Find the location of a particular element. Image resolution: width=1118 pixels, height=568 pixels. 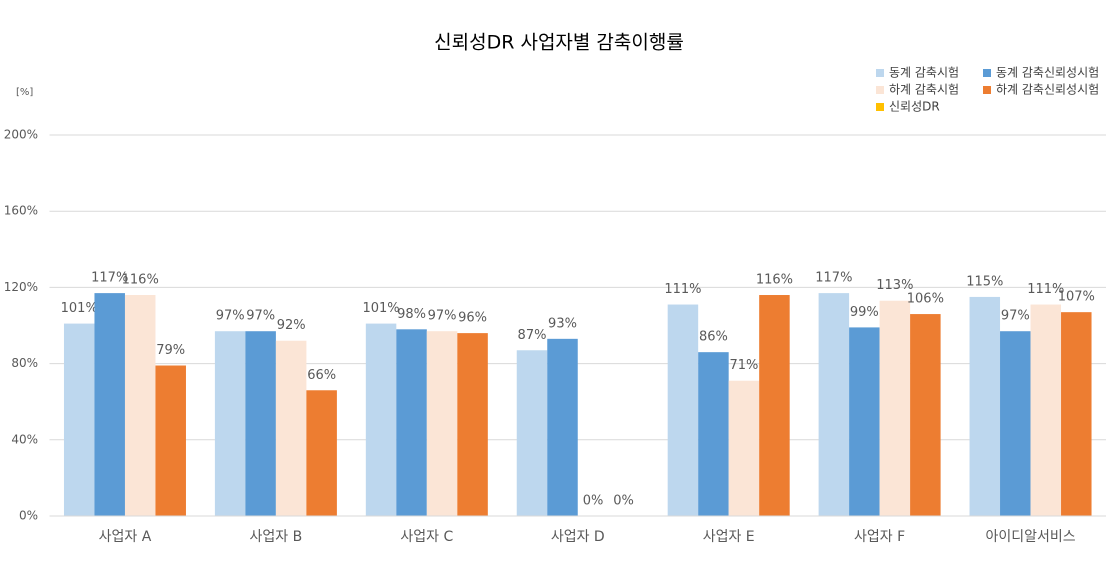

data-label: 98% is located at coordinates (411, 314).